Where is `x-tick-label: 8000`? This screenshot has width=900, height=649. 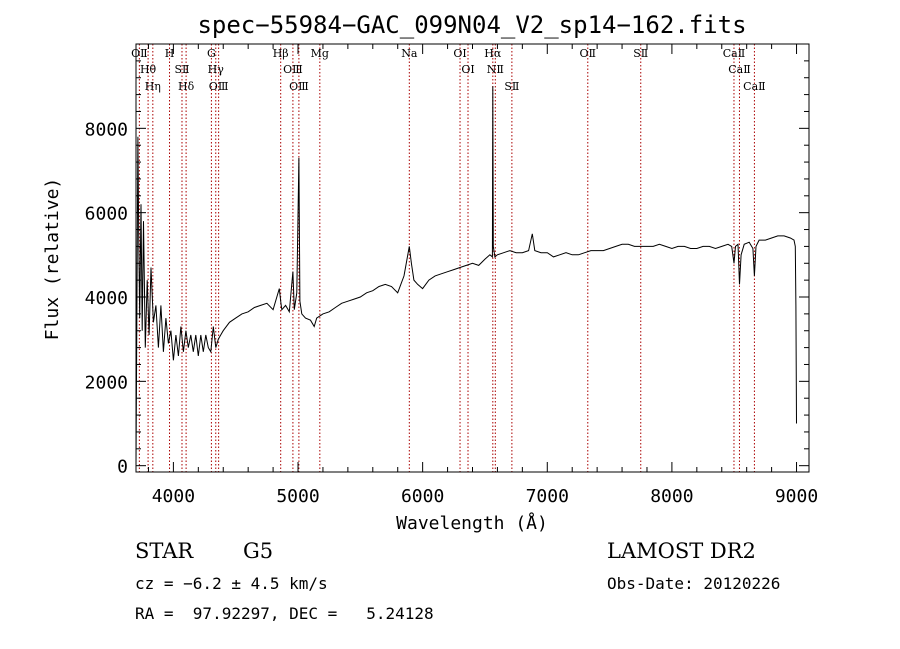 x-tick-label: 8000 is located at coordinates (671, 496).